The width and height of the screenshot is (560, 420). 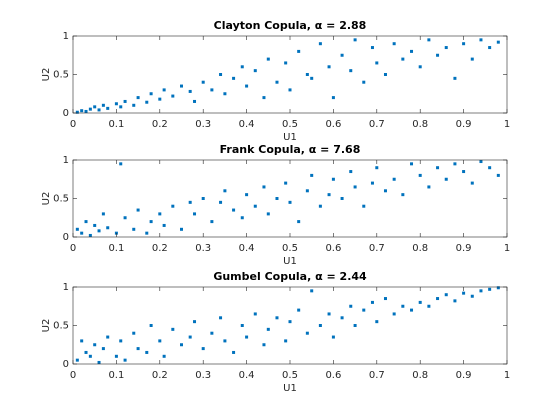 I want to click on x-tick-label: 1, so click(x=507, y=124).